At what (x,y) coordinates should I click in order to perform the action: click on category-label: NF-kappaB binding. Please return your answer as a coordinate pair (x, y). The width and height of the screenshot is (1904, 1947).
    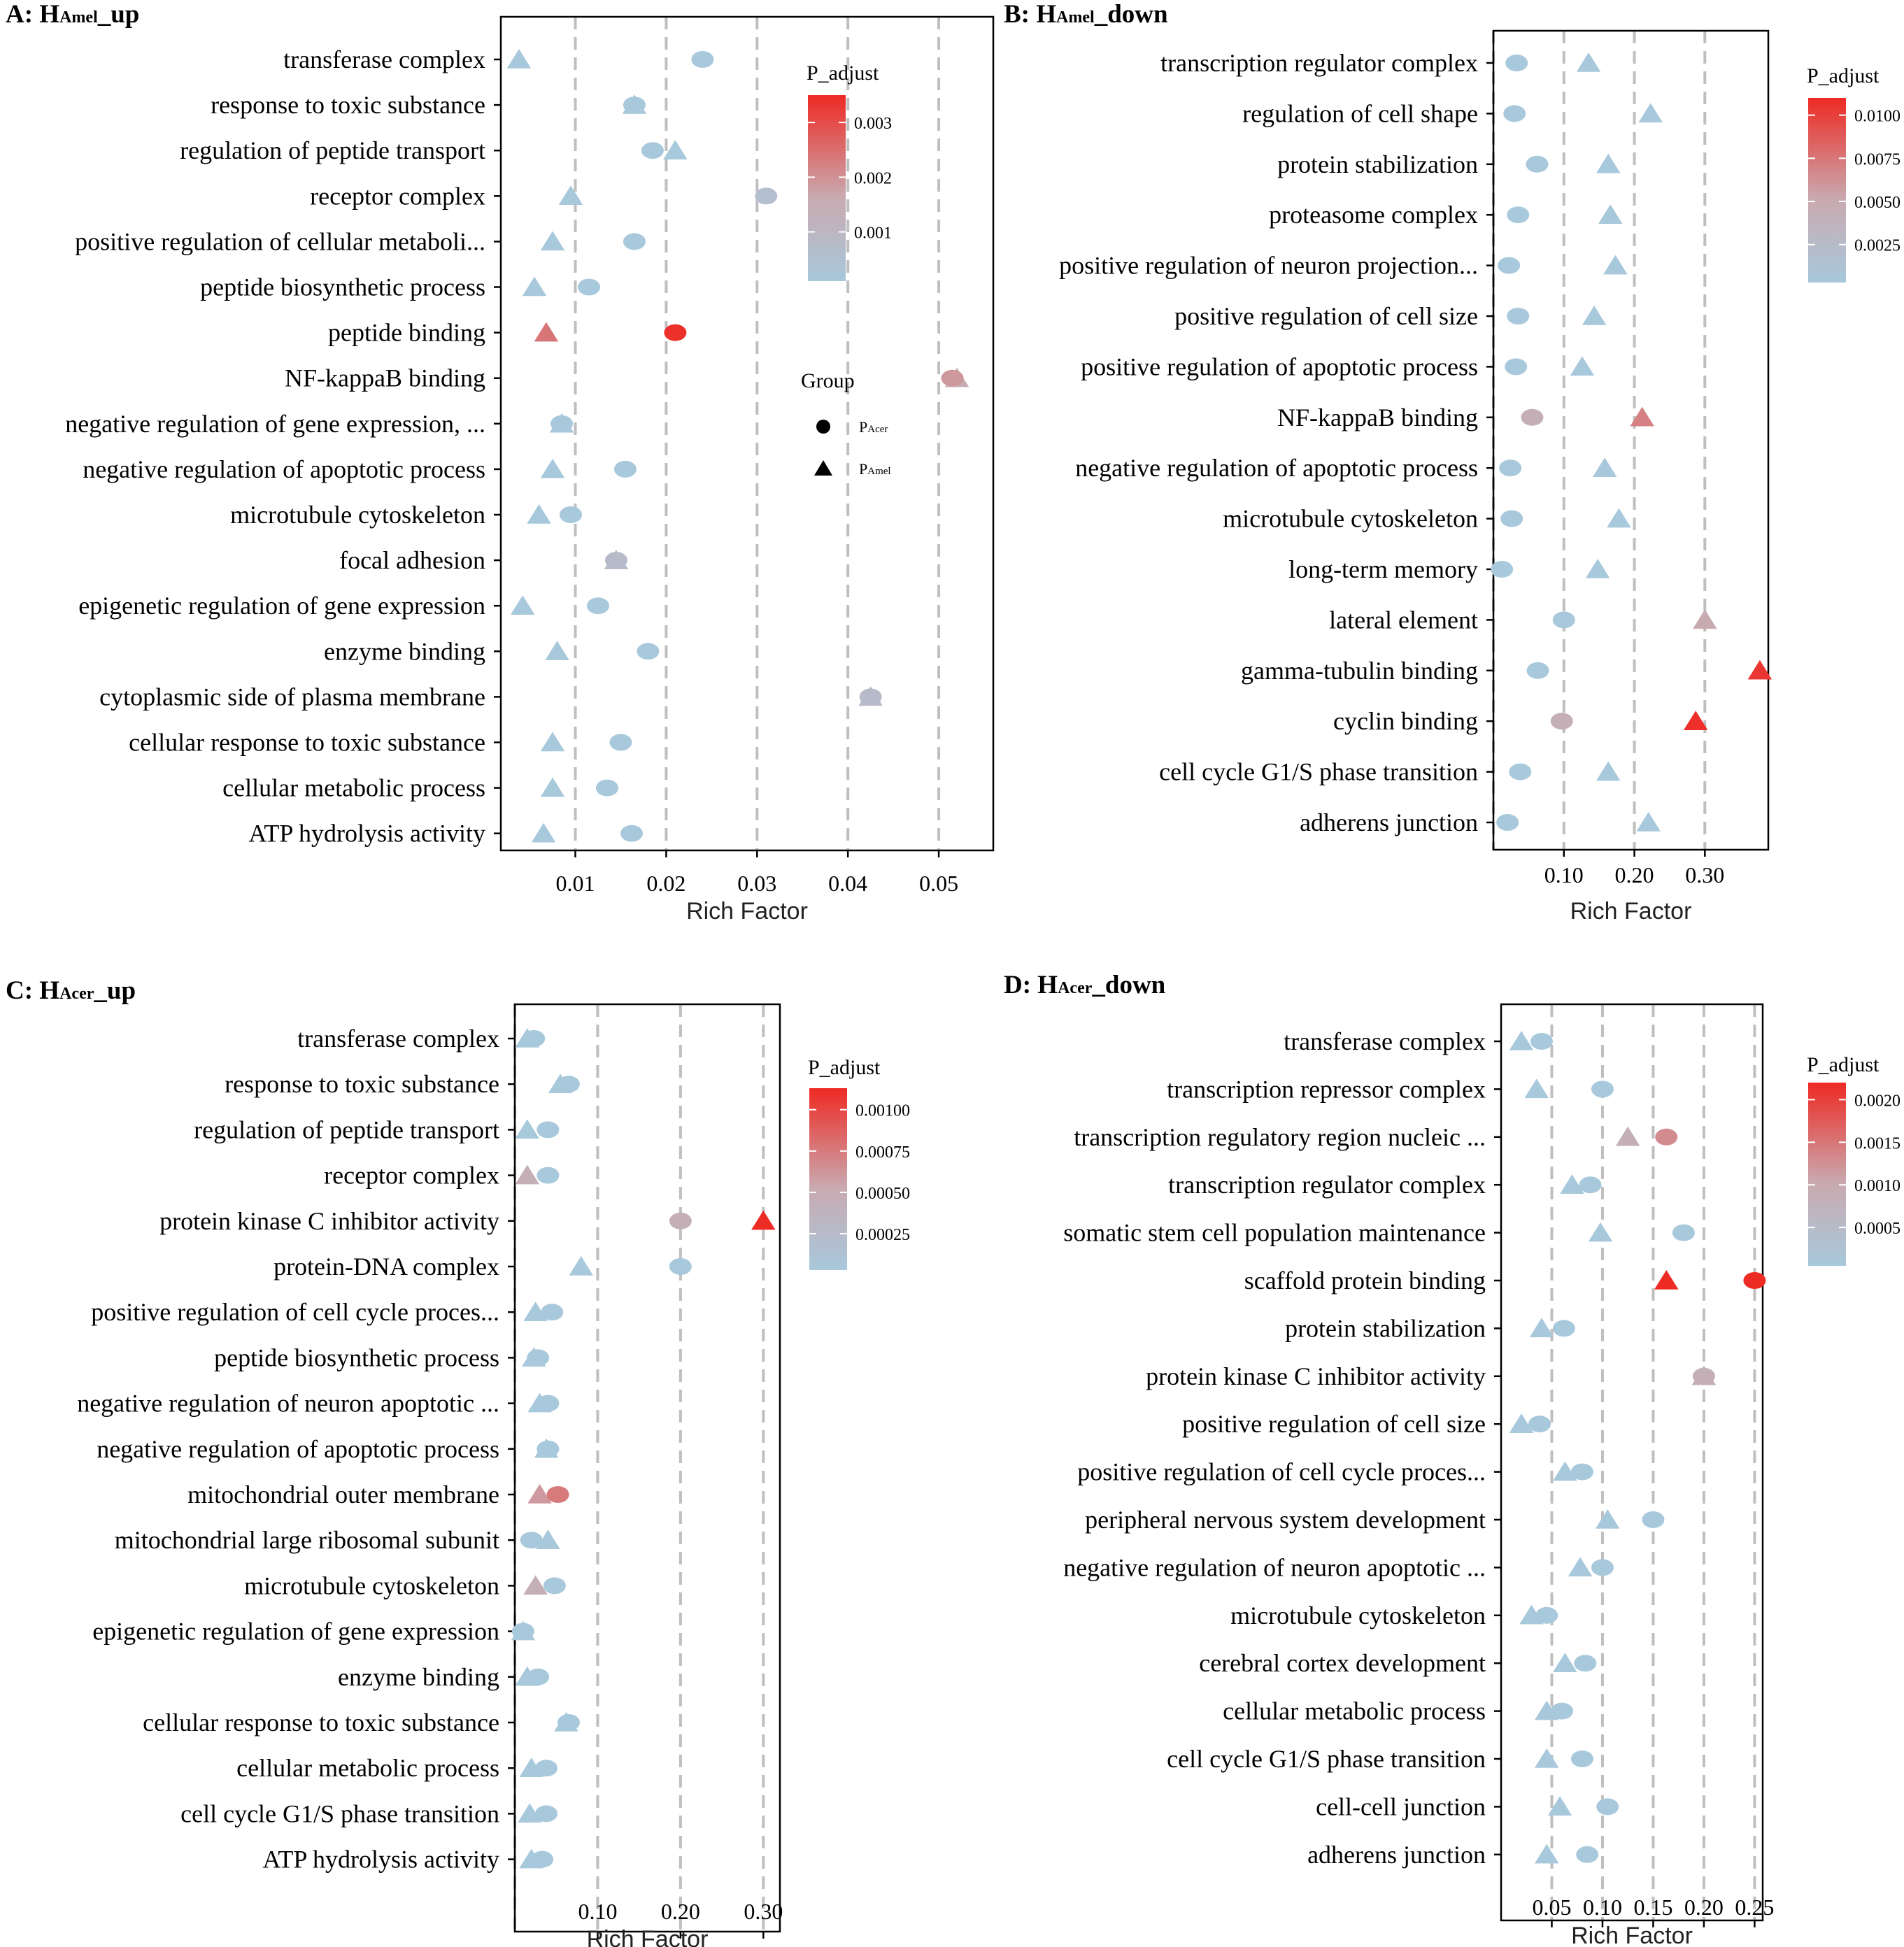
    Looking at the image, I should click on (1377, 418).